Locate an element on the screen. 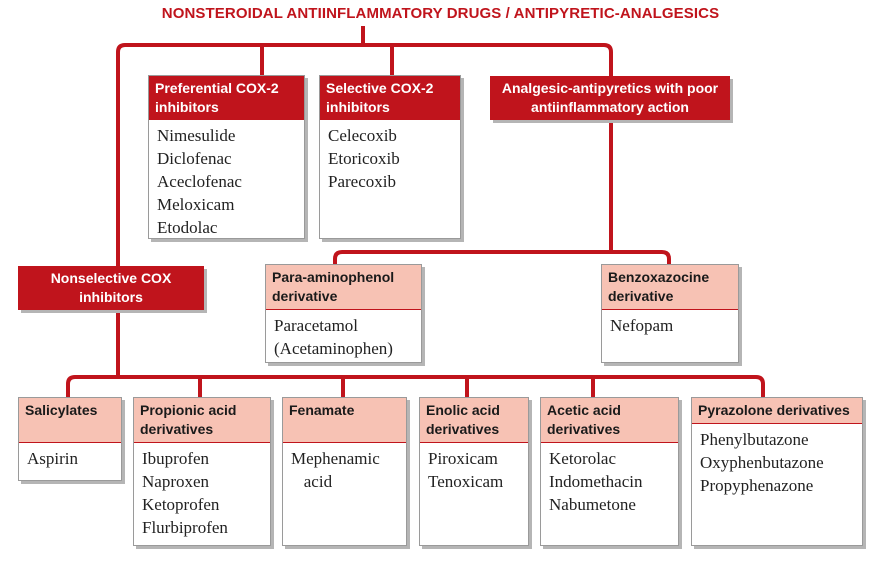 This screenshot has width=881, height=564. selective-cox2-list: Celecoxib Etoricoxib Parecoxib is located at coordinates (390, 159).